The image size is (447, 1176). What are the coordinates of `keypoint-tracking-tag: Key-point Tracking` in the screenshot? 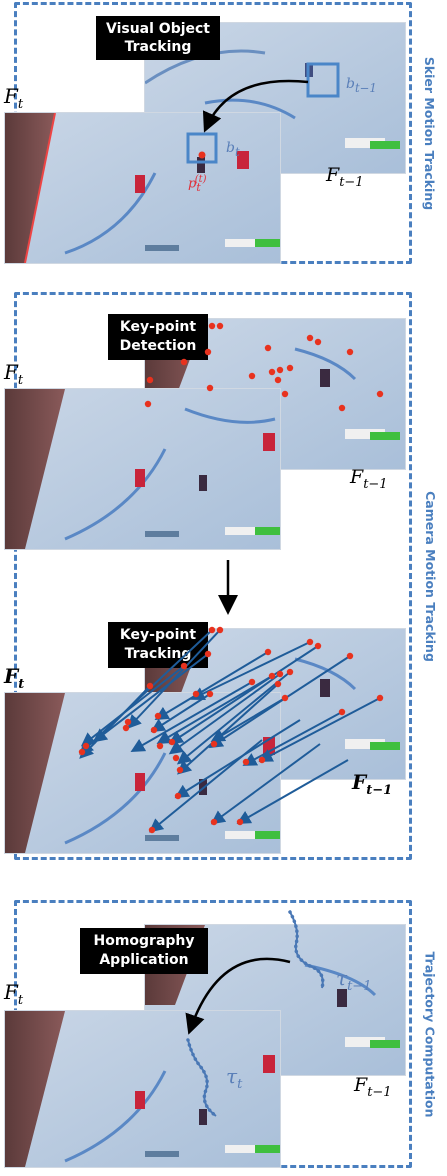 It's located at (158, 645).